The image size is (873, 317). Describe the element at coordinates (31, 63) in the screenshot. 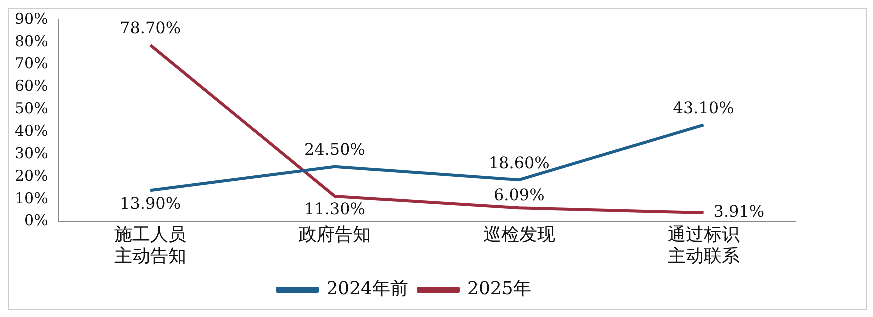

I see `y-tick-label: 70%` at that location.